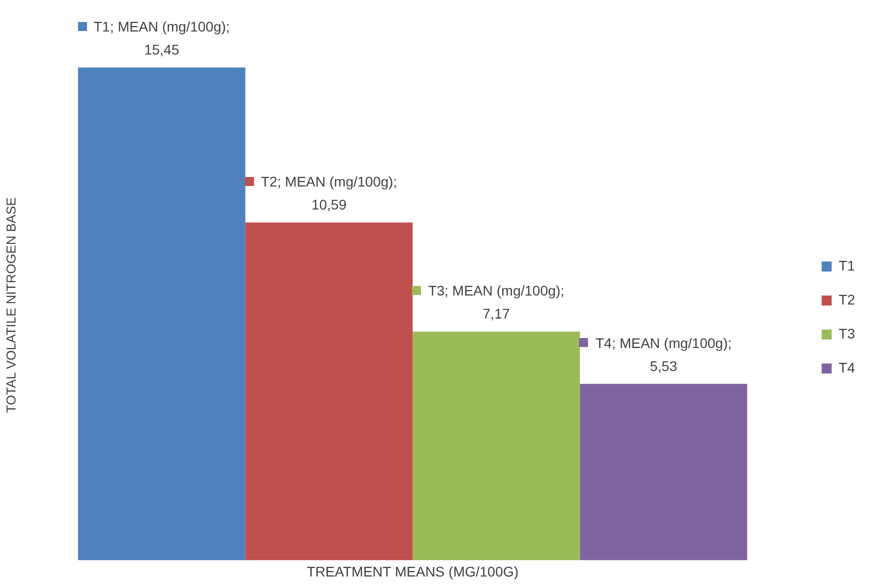 The image size is (875, 585). I want to click on data-label: T1; MEAN (mg/100g); 15,45, so click(162, 38).